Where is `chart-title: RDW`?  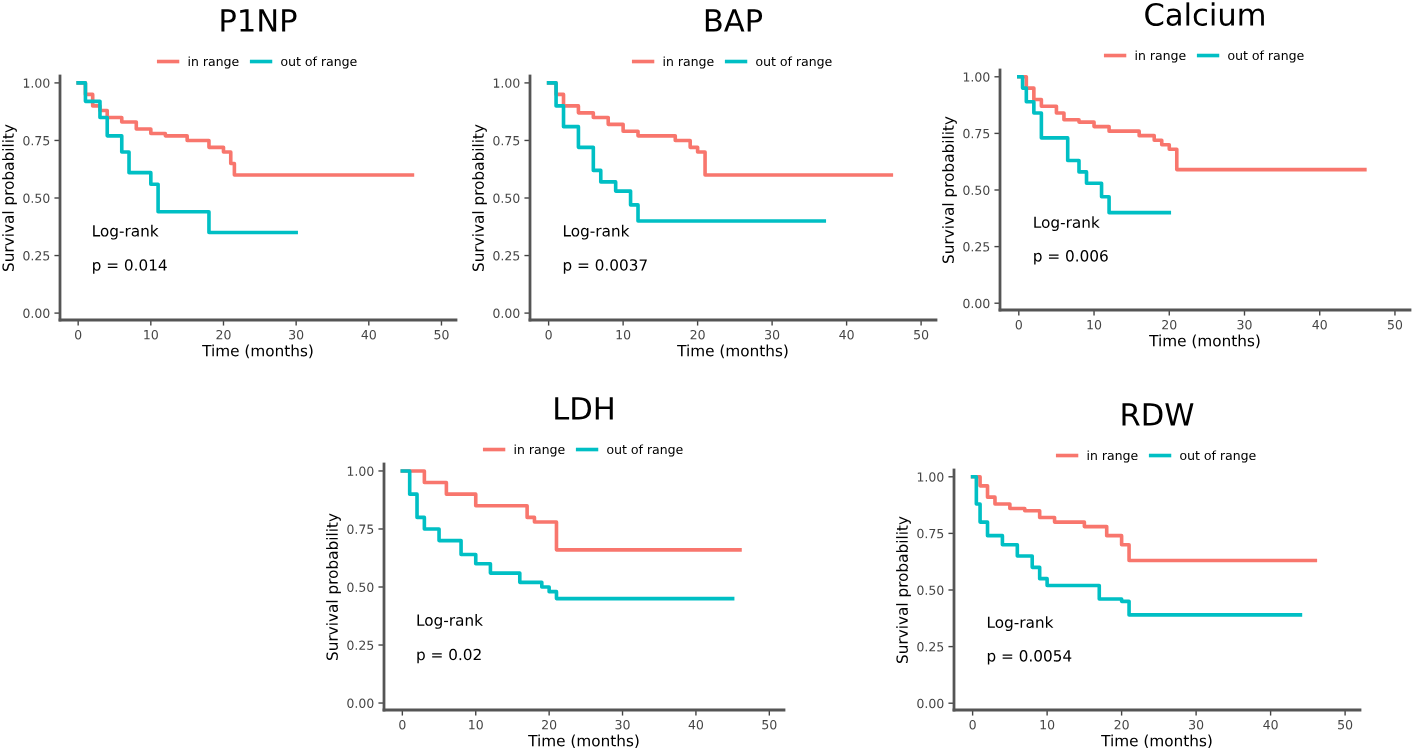
chart-title: RDW is located at coordinates (1158, 414).